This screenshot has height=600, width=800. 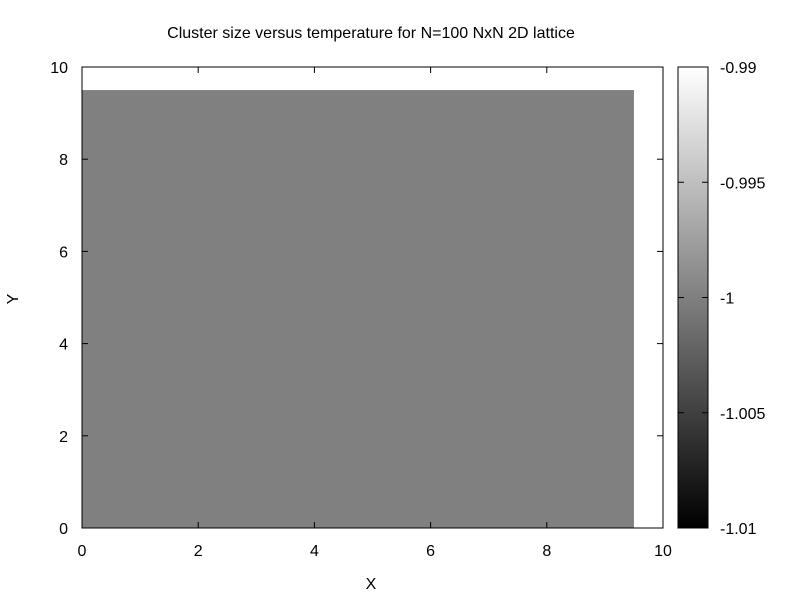 What do you see at coordinates (371, 584) in the screenshot?
I see `x-axis-label: X` at bounding box center [371, 584].